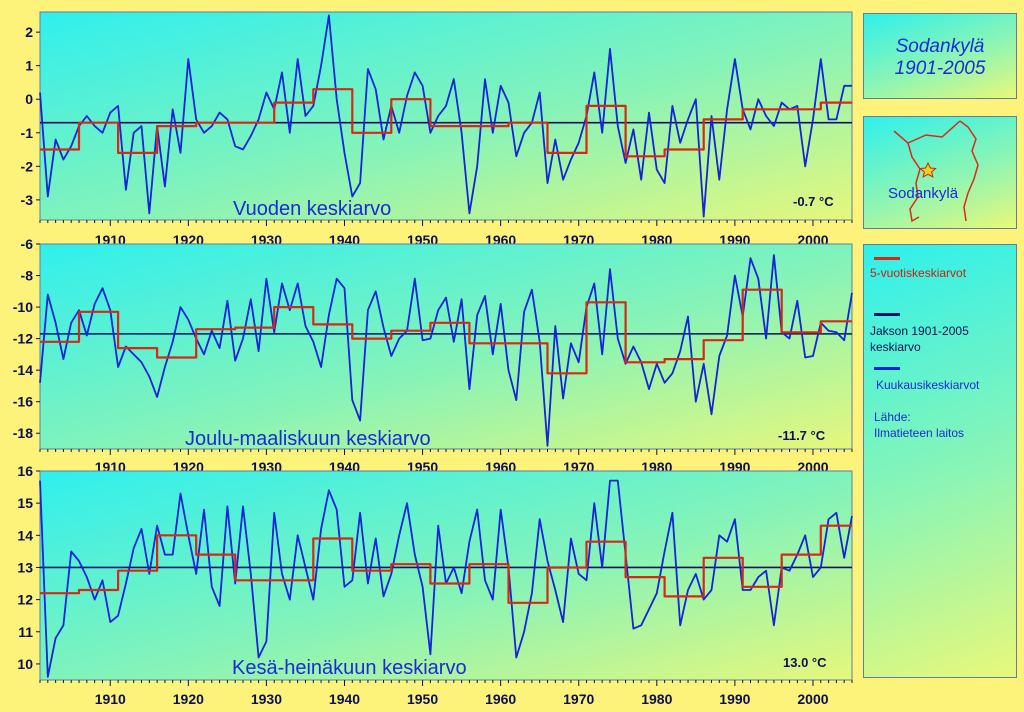 Image resolution: width=1024 pixels, height=712 pixels. I want to click on y-tick-label: -6, so click(27, 244).